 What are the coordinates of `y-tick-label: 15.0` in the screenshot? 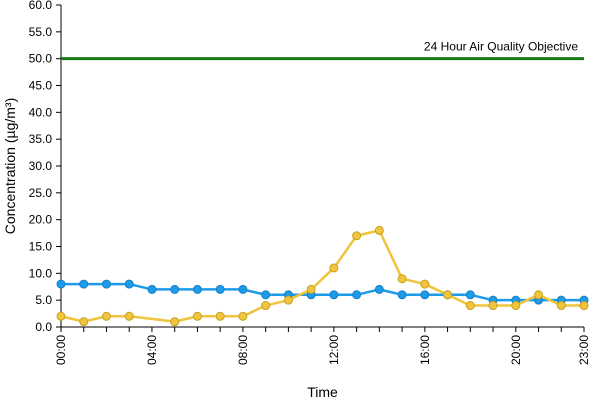 It's located at (41, 247).